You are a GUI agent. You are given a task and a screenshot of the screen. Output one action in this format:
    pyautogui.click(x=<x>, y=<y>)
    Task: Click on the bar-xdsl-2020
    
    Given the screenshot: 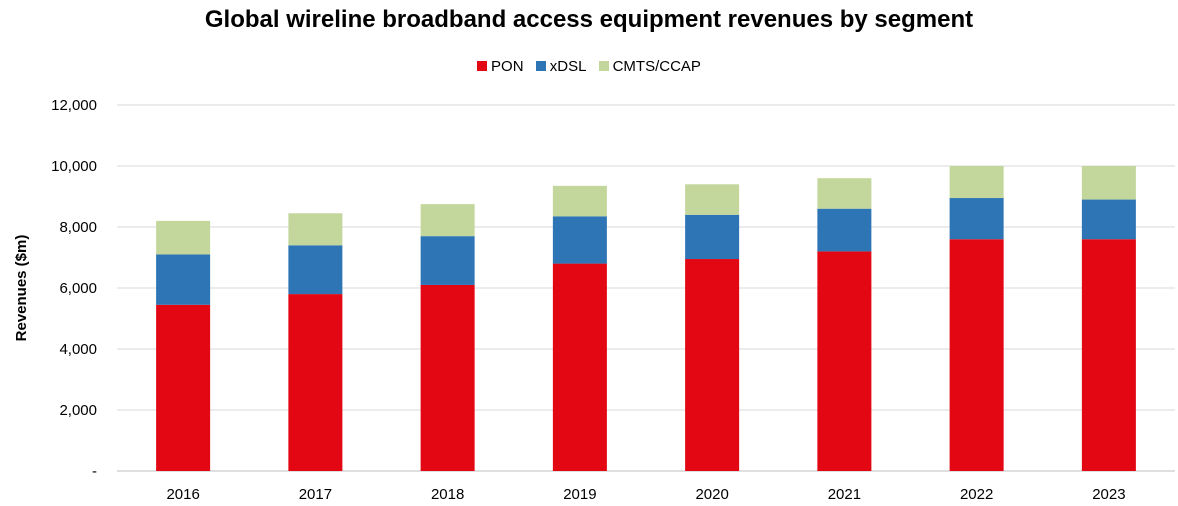 What is the action you would take?
    pyautogui.click(x=712, y=237)
    